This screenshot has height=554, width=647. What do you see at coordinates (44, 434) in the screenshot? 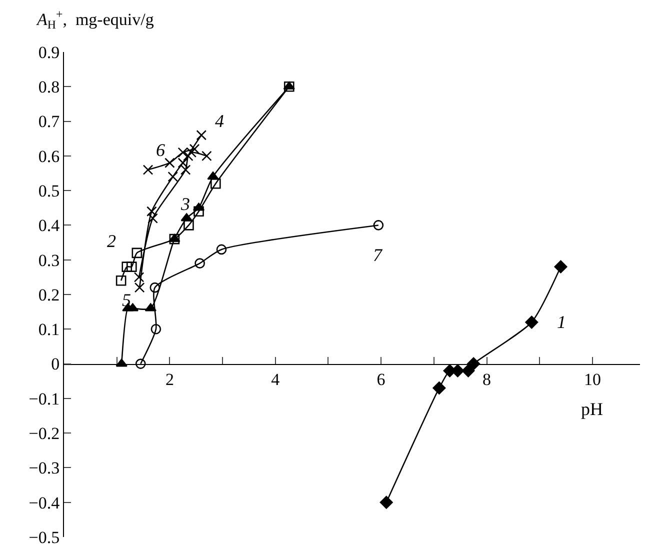
I see `y-tick-label: −0.2` at bounding box center [44, 434].